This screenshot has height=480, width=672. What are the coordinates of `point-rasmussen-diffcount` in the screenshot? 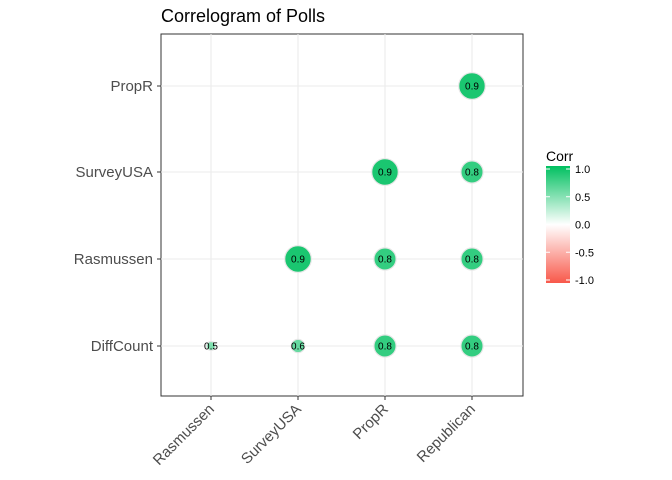 It's located at (211, 346).